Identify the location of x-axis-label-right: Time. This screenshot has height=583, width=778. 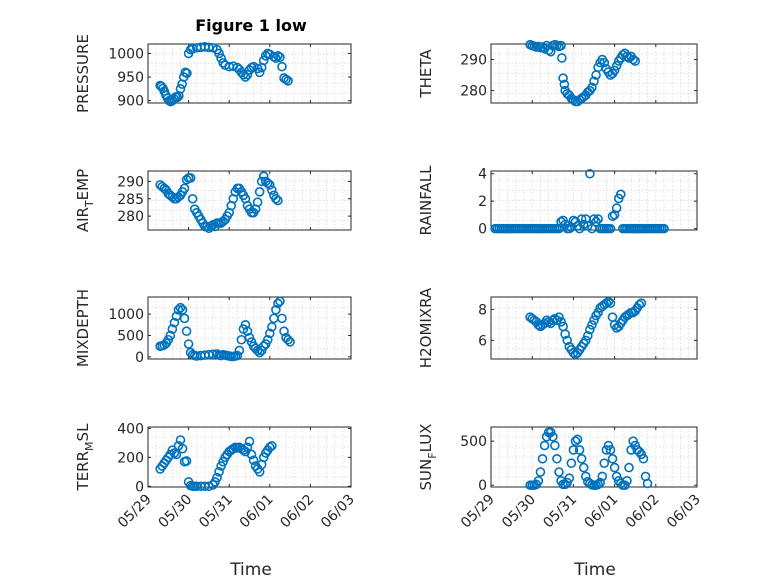
(594, 570).